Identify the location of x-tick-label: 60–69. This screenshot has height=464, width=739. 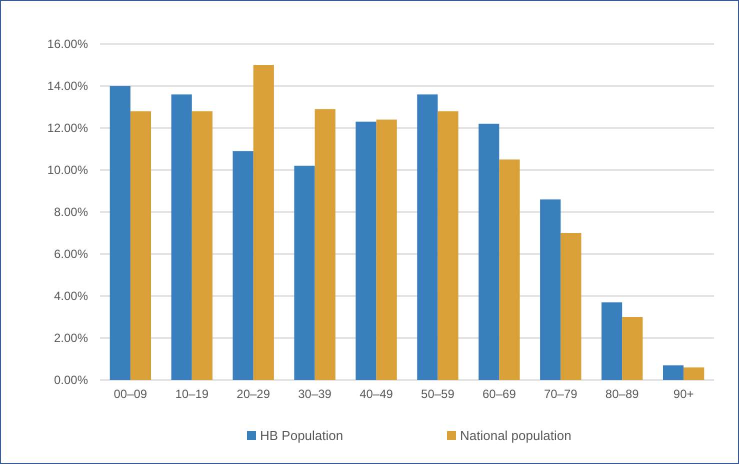
(499, 394).